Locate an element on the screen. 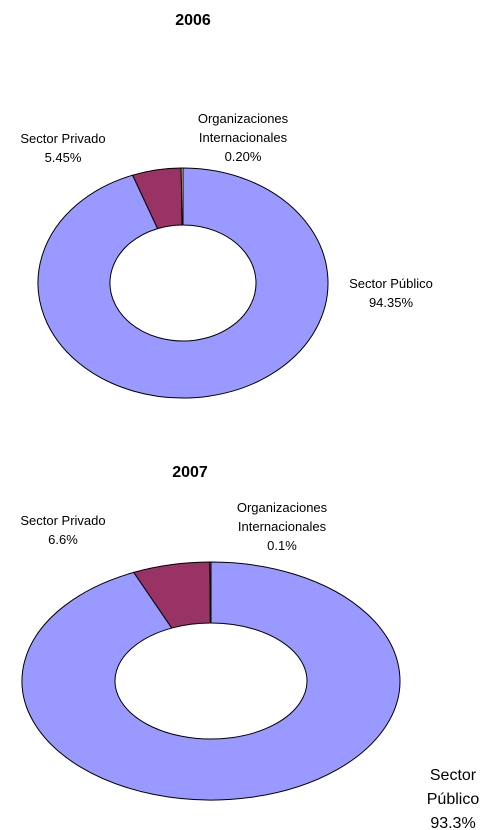  slice-value-label: 0.20% is located at coordinates (243, 156).